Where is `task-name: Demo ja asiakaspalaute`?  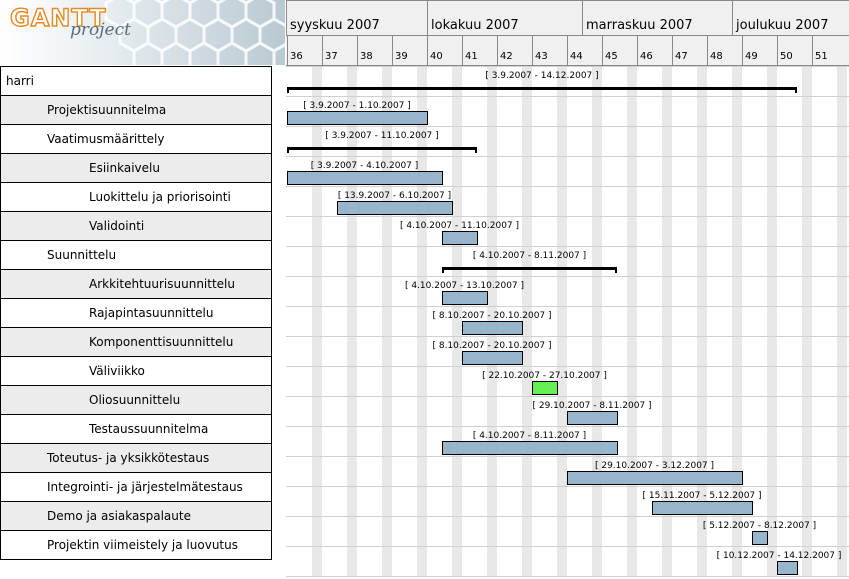
task-name: Demo ja asiakaspalaute is located at coordinates (119, 516).